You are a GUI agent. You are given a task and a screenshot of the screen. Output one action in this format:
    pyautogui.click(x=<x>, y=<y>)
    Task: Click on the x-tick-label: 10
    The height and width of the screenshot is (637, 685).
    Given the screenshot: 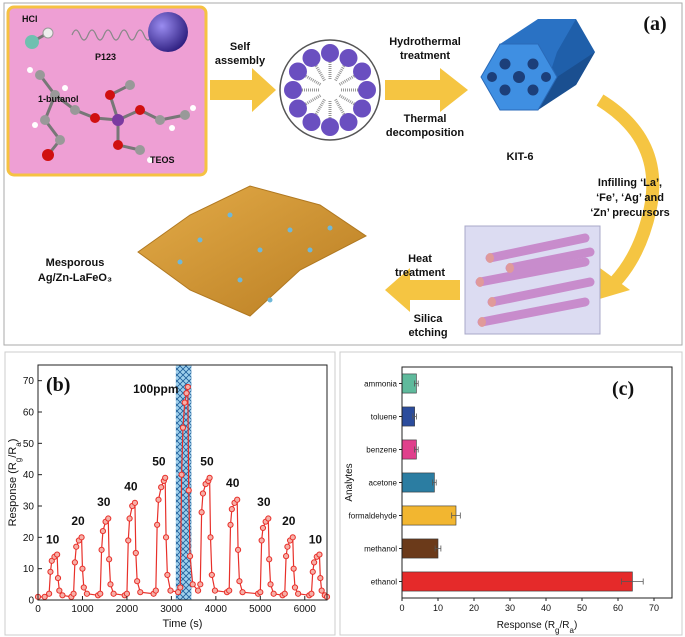 What is the action you would take?
    pyautogui.click(x=438, y=608)
    